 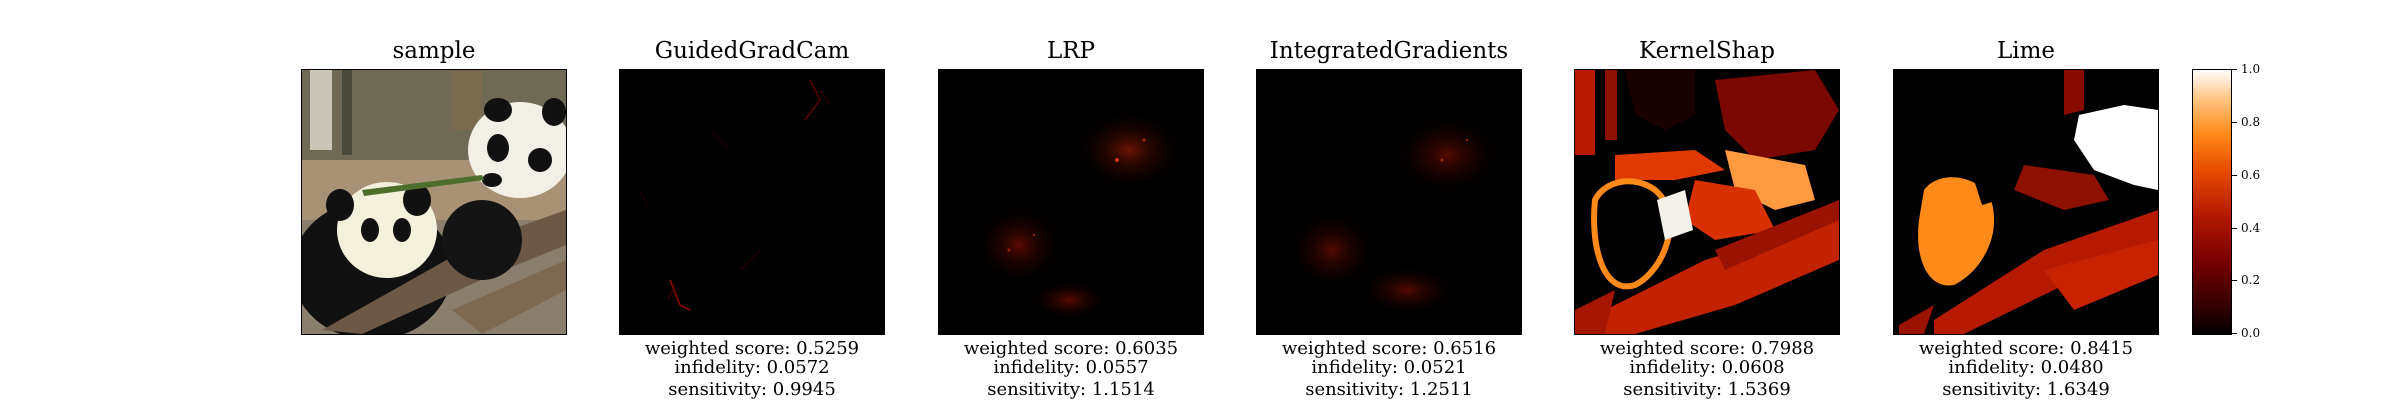 I want to click on colorbar-tick-label: 0.2, so click(x=2251, y=280).